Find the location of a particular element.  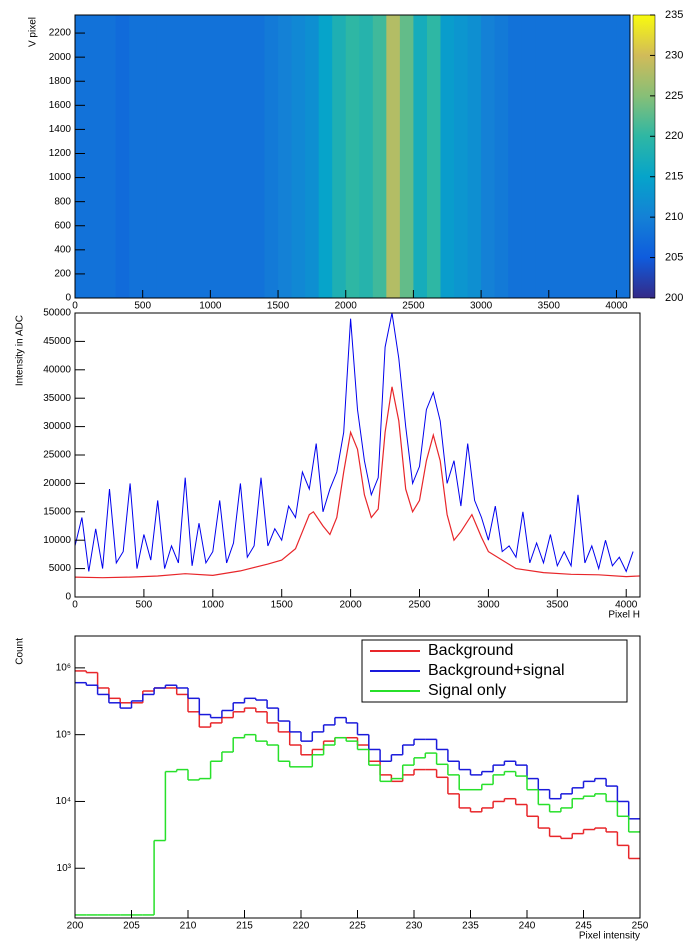

colorbar-tick-label: 210 is located at coordinates (674, 217).